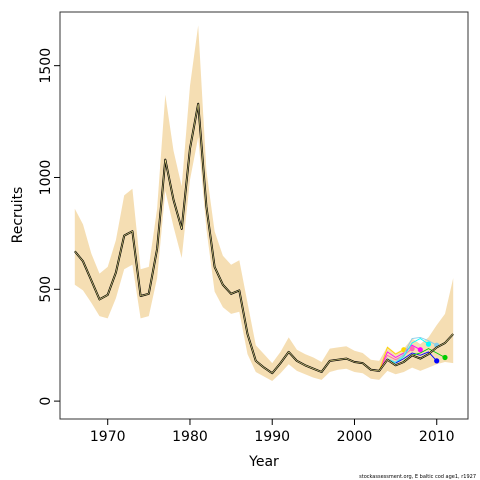 The width and height of the screenshot is (480, 480). Describe the element at coordinates (108, 437) in the screenshot. I see `x-tick-label-1970: 1970` at that location.